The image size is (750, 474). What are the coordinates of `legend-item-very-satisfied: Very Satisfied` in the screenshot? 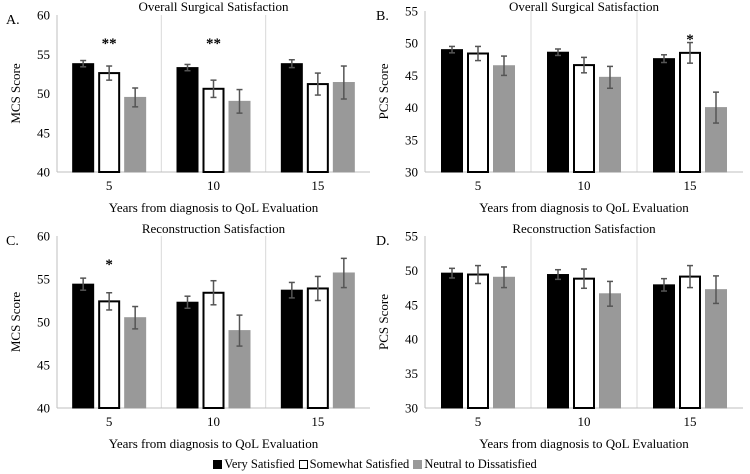 It's located at (254, 464).